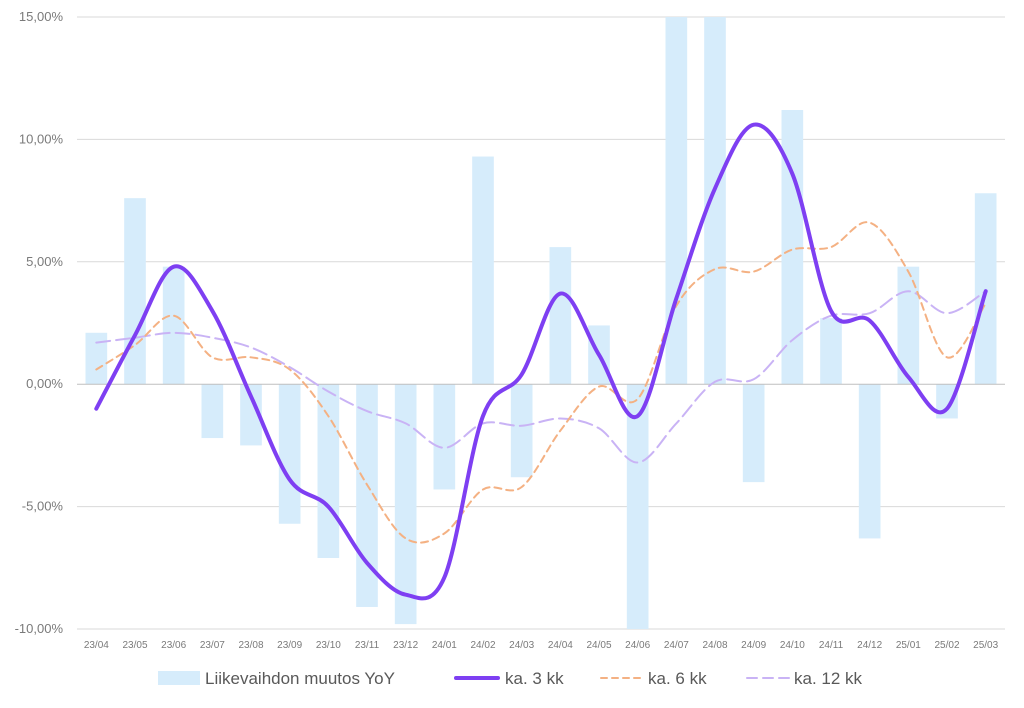 This screenshot has width=1024, height=708. Describe the element at coordinates (179, 678) in the screenshot. I see `legend-swatch` at that location.